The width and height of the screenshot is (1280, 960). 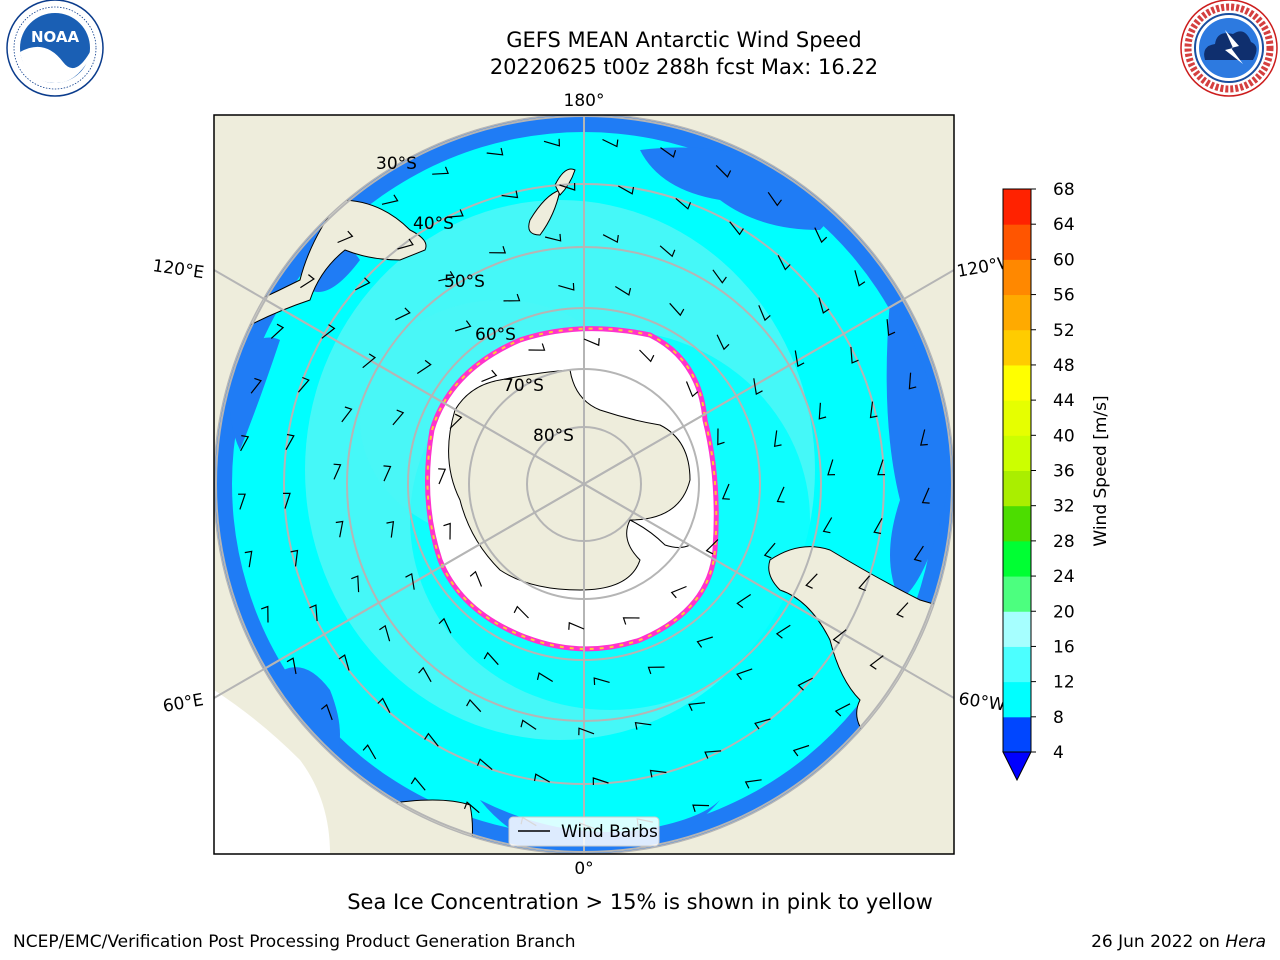 What do you see at coordinates (1064, 507) in the screenshot?
I see `colorbar-tick-label: 32` at bounding box center [1064, 507].